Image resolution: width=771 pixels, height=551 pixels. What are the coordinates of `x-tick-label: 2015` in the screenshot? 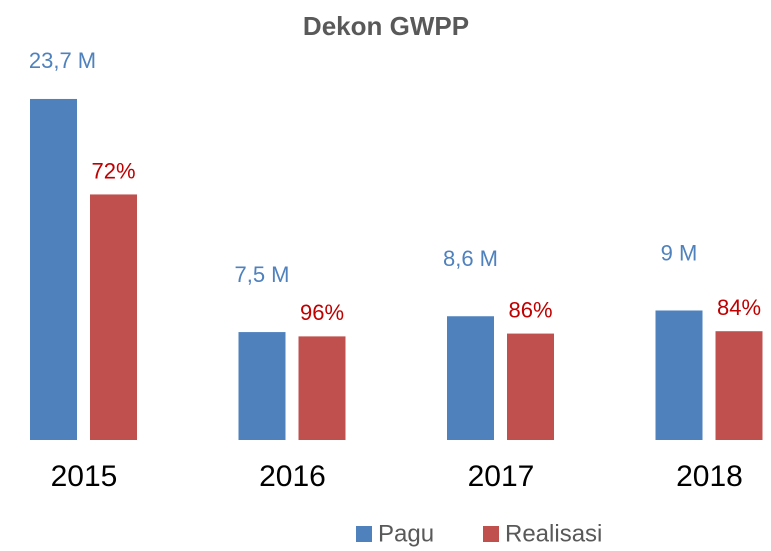 It's located at (84, 476).